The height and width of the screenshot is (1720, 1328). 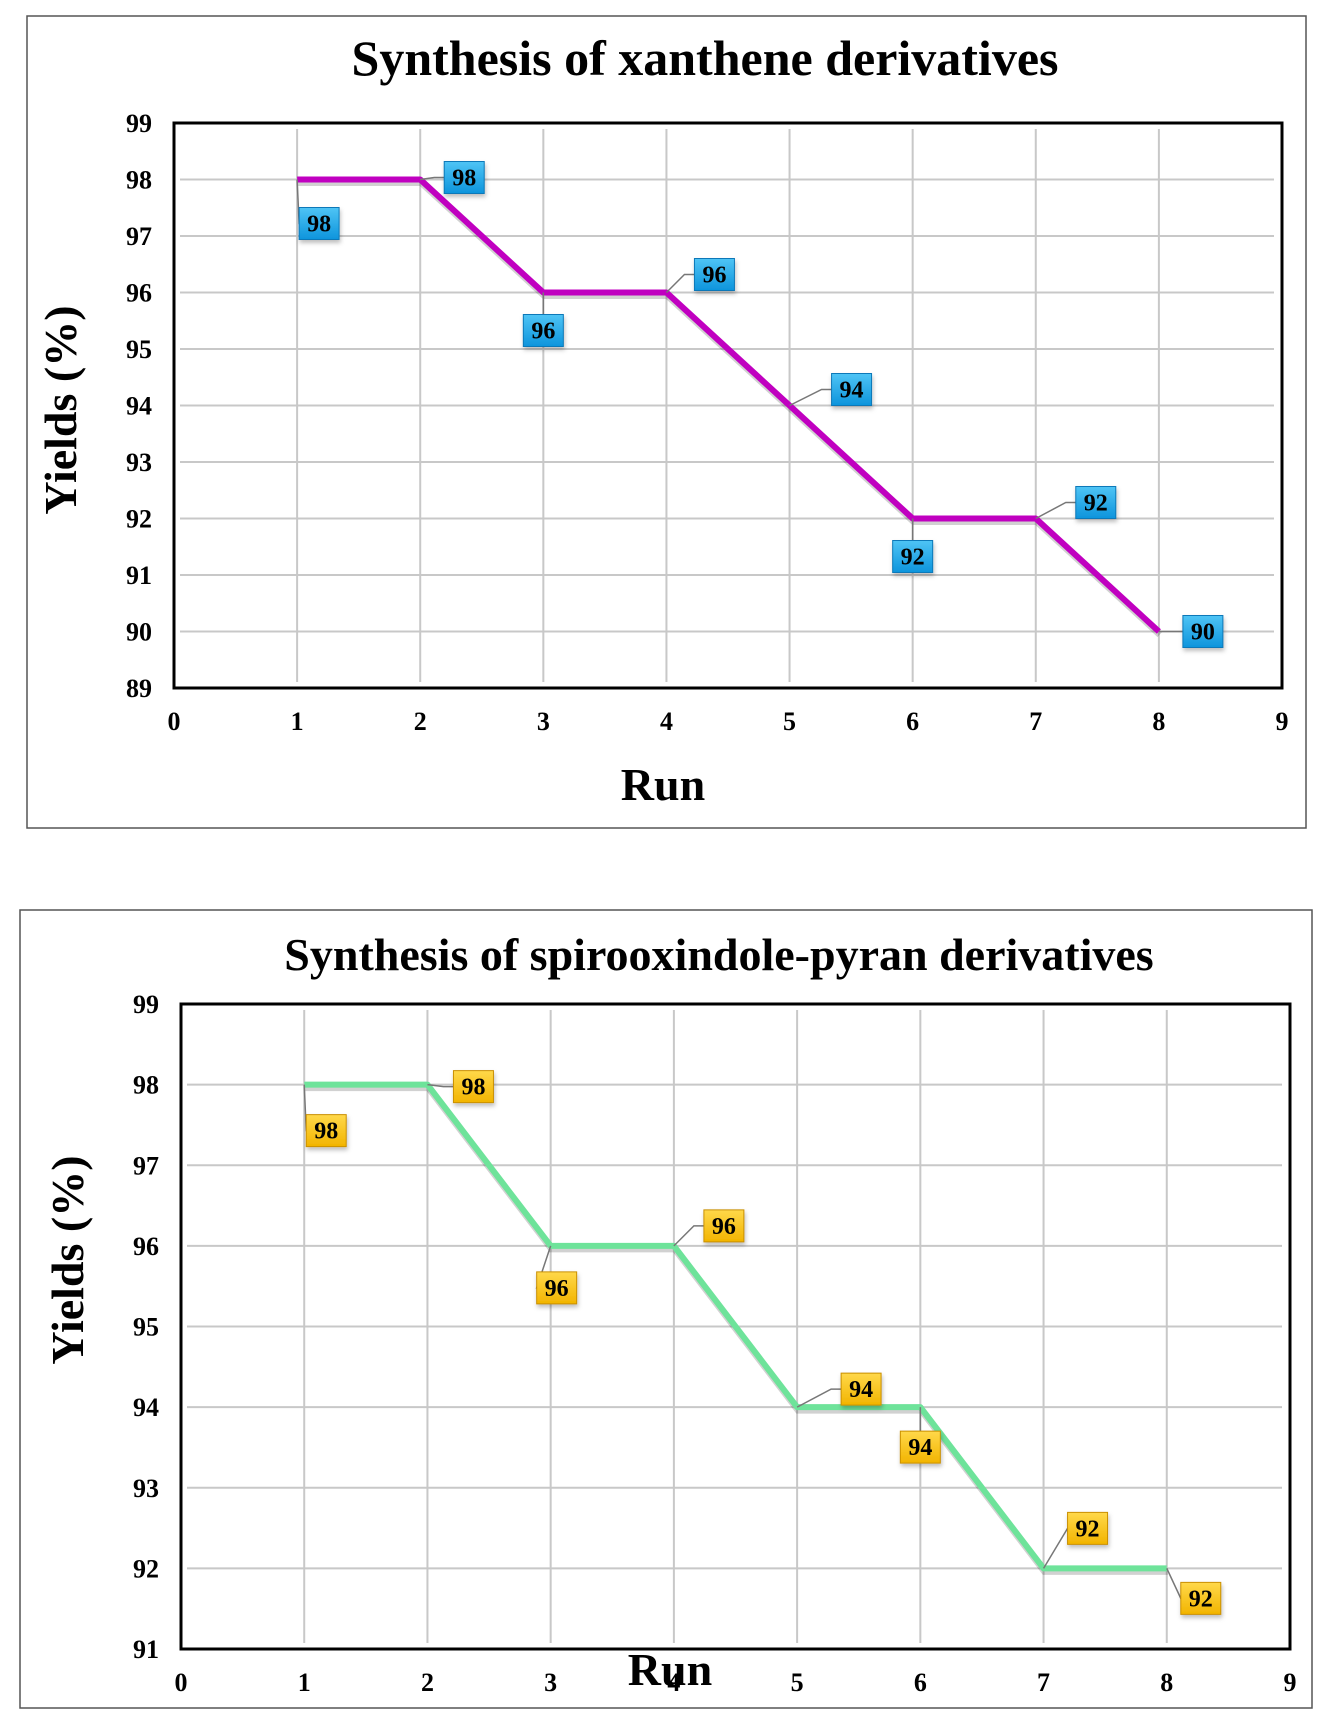 What do you see at coordinates (139, 632) in the screenshot?
I see `chart-1-y-tick-label: 90` at bounding box center [139, 632].